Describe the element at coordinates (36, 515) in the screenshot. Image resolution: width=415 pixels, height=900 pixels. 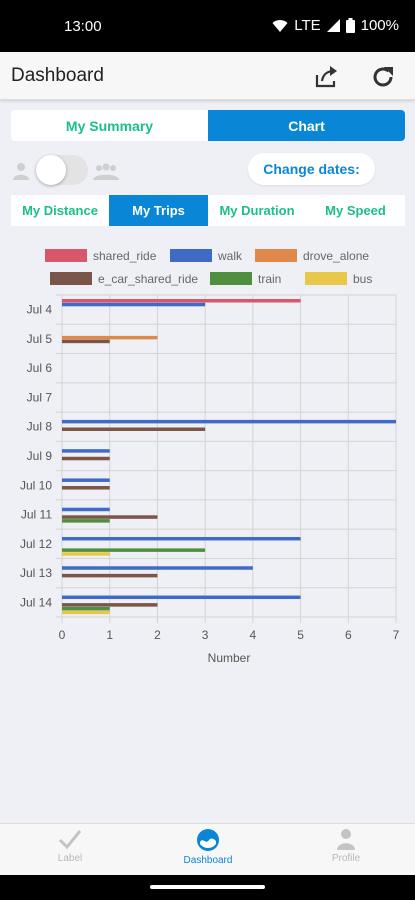
I see `y-tick-label: Jul 11` at that location.